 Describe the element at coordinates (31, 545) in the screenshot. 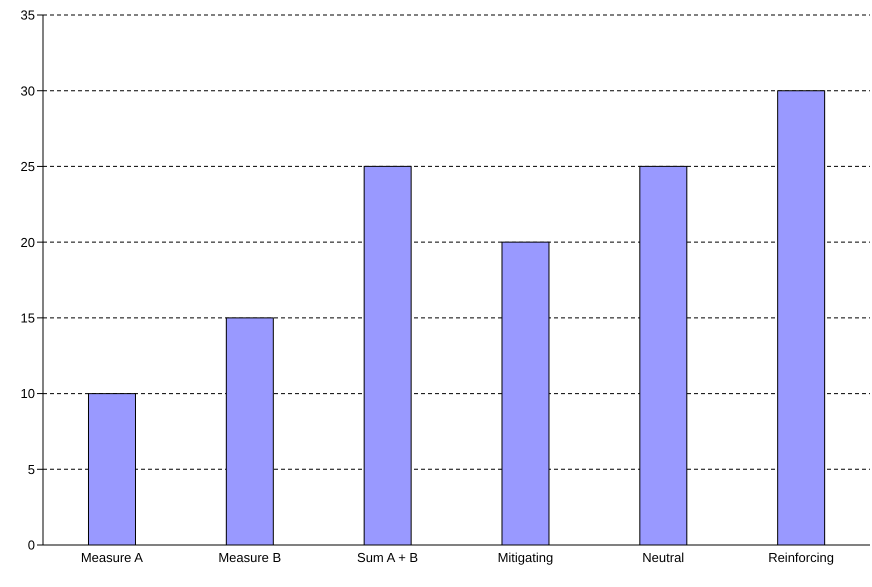

I see `y-tick-label: 0` at that location.